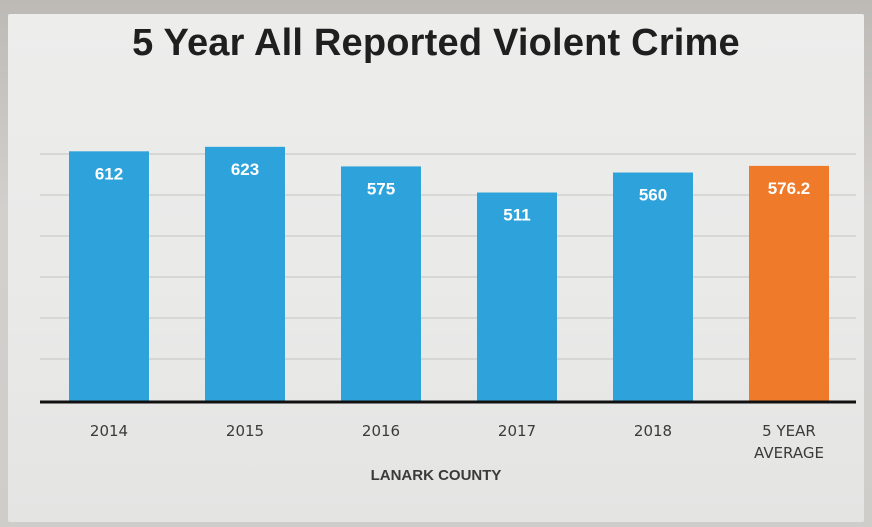  I want to click on bar-2018, so click(653, 286).